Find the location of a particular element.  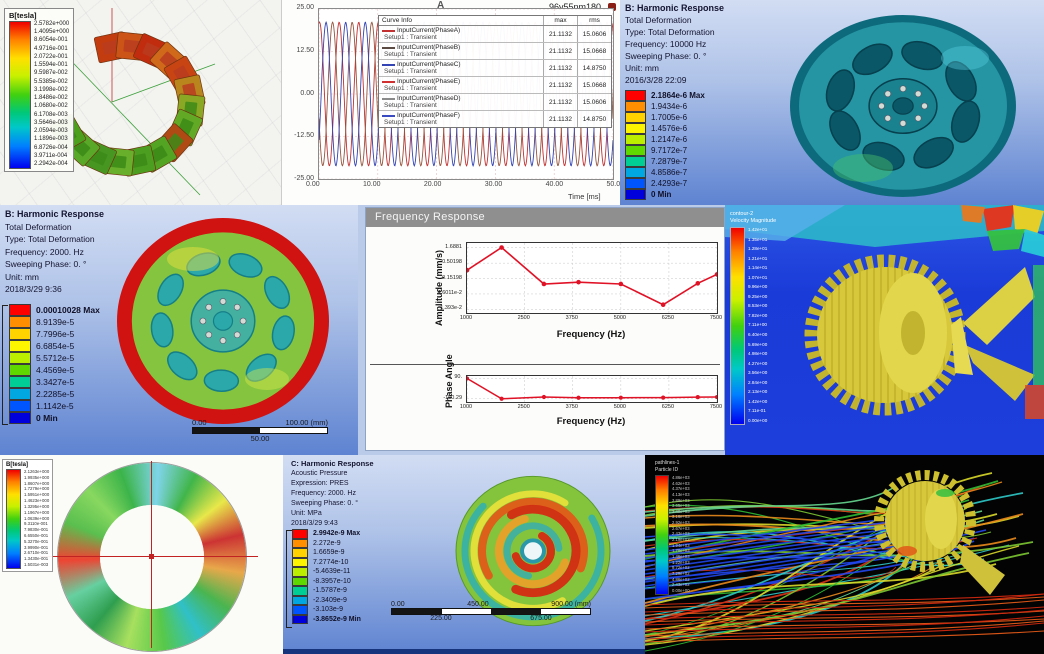

legend-value: 2.0594e-003 is located at coordinates (51, 131).